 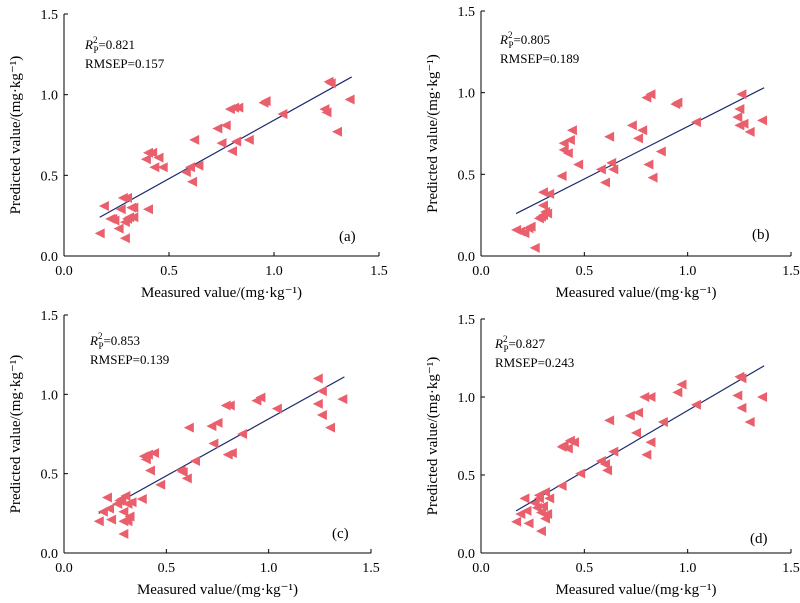 I want to click on panel-label: (a), so click(x=347, y=237).